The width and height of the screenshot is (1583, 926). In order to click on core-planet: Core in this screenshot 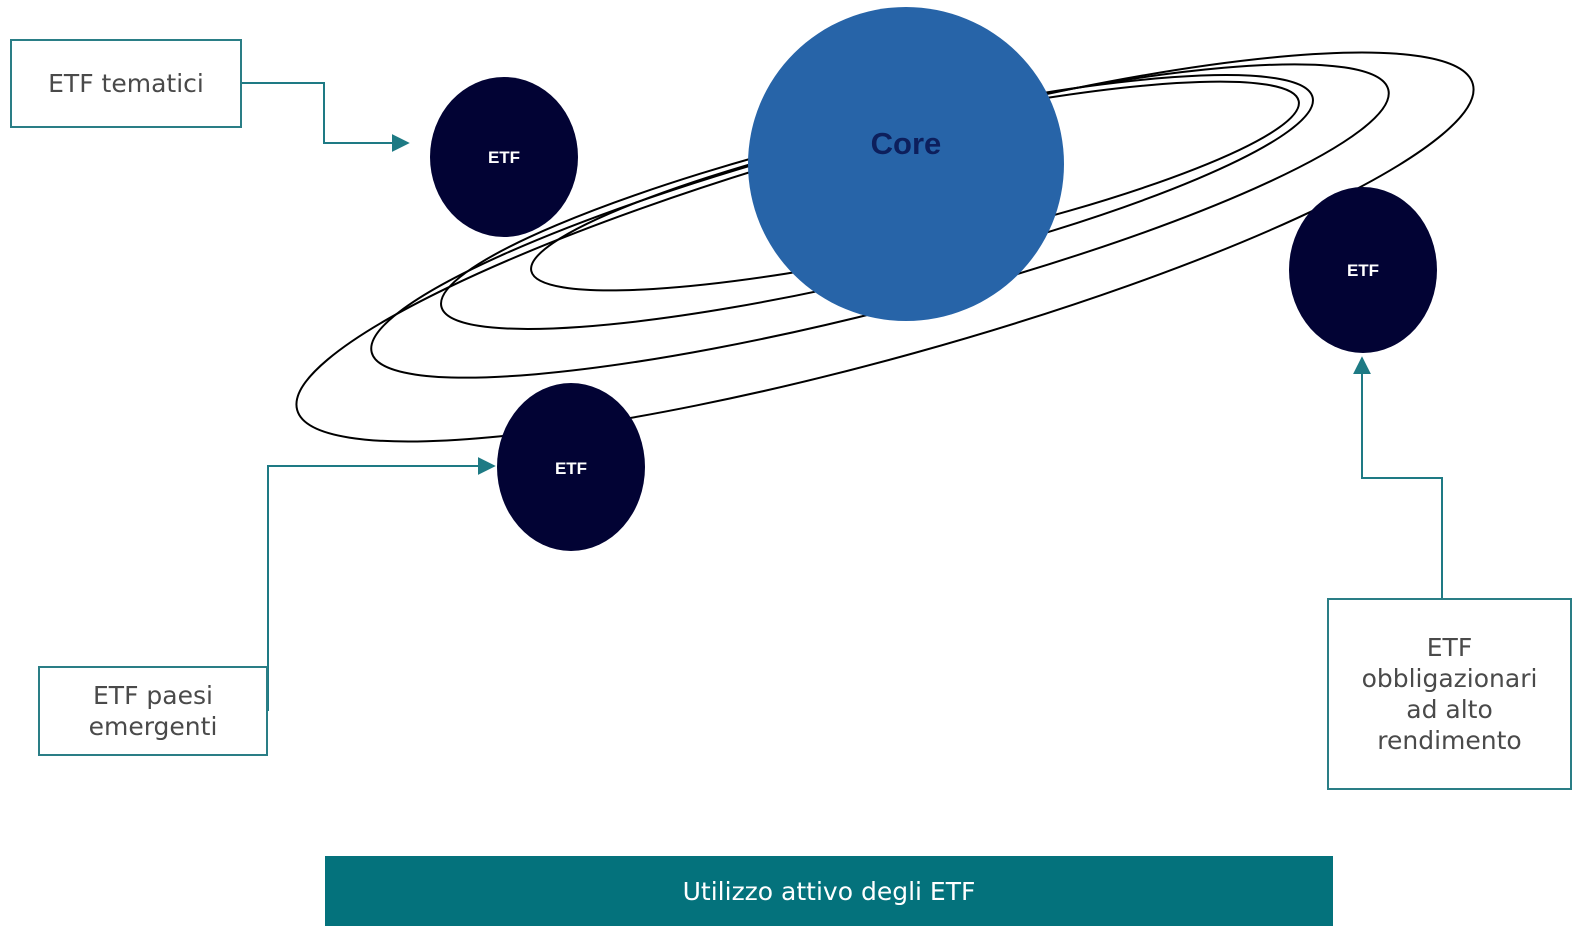, I will do `click(906, 164)`.